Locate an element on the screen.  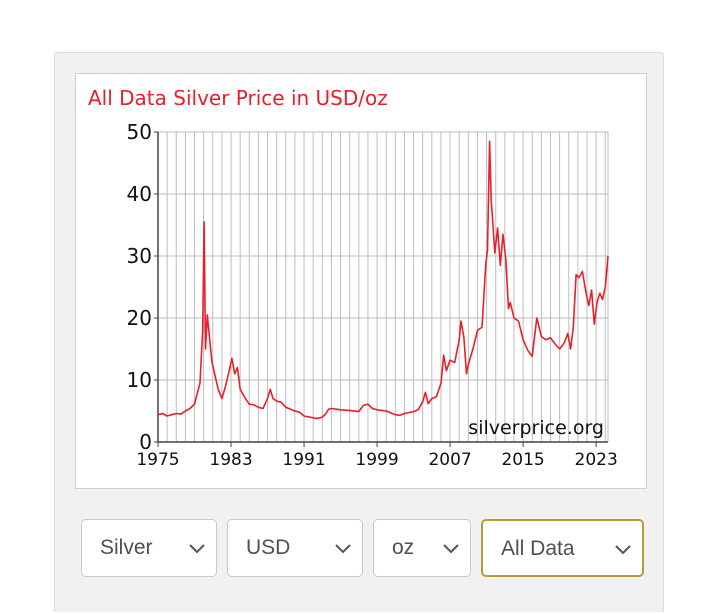
watermark-text: silverprice.org is located at coordinates (536, 428).